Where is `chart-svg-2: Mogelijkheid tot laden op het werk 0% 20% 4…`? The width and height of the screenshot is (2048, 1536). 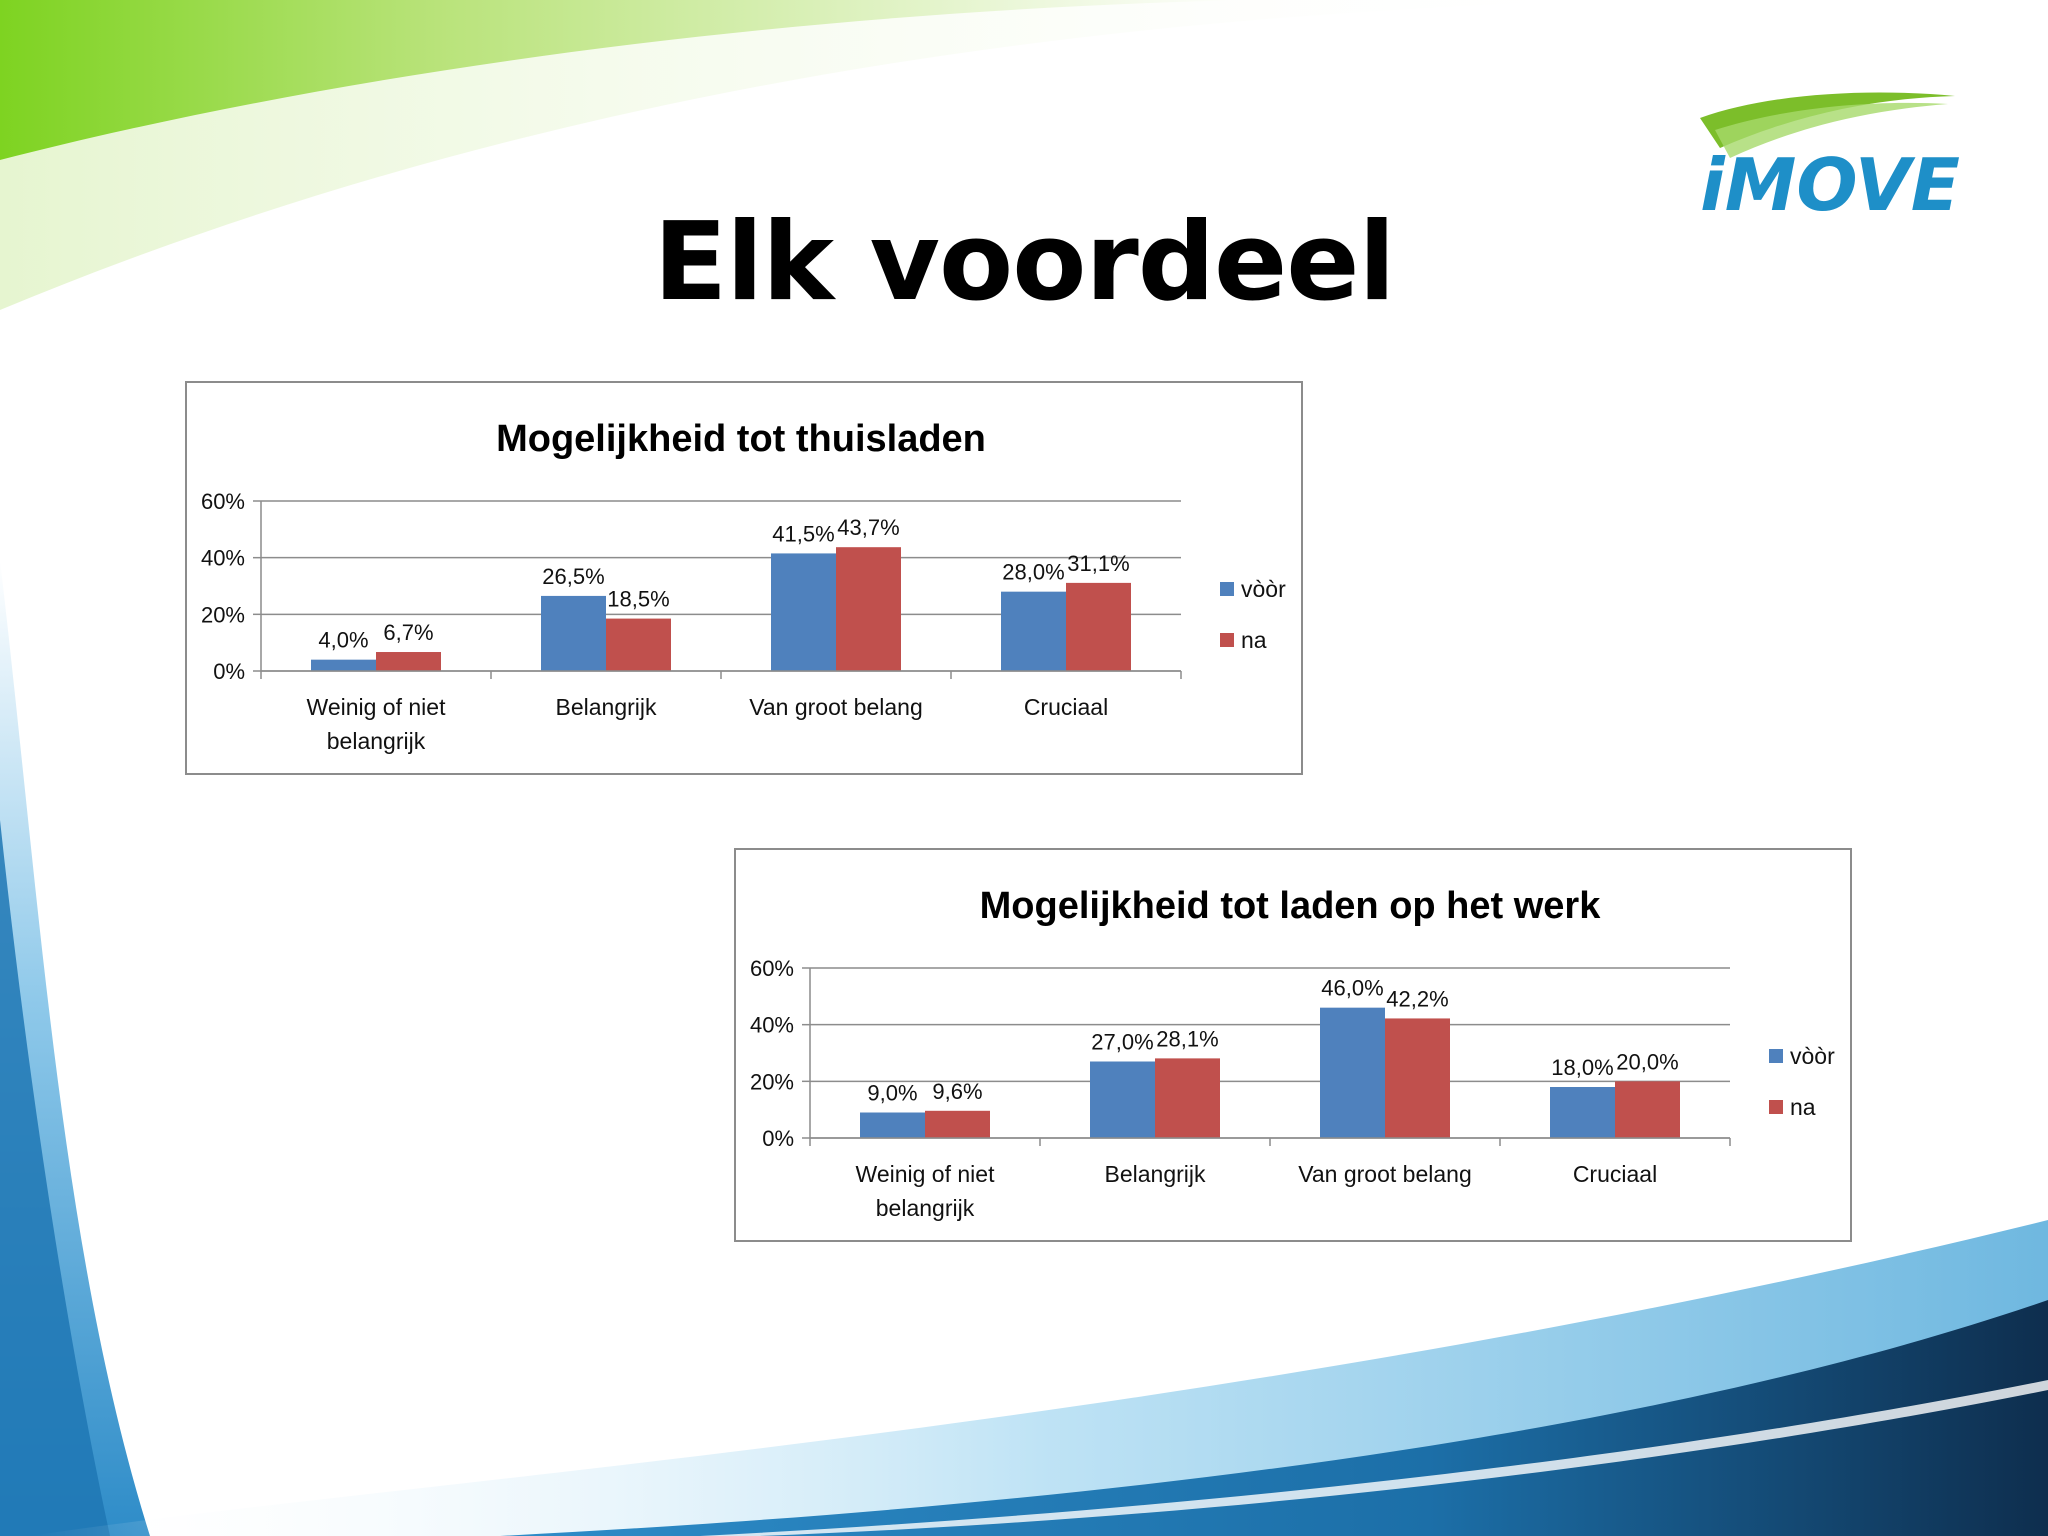
chart-svg-2: Mogelijkheid tot laden op het werk 0% 20% 4… is located at coordinates (1292, 1053).